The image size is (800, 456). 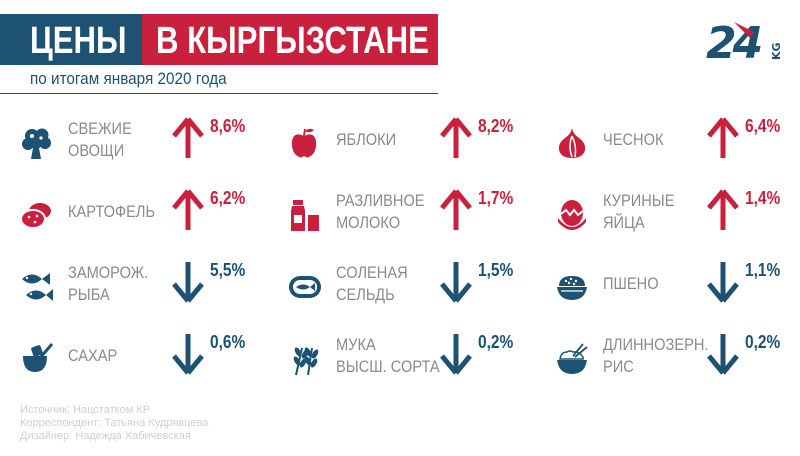 What do you see at coordinates (366, 139) in the screenshot?
I see `item-label: ЯБЛОКИ` at bounding box center [366, 139].